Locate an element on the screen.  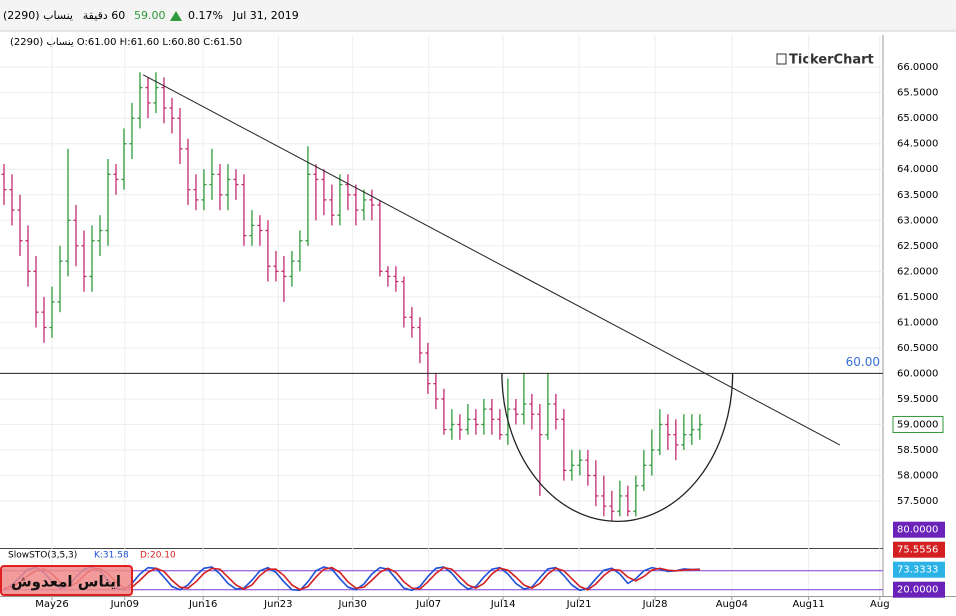
header-bar is located at coordinates (478, 15).